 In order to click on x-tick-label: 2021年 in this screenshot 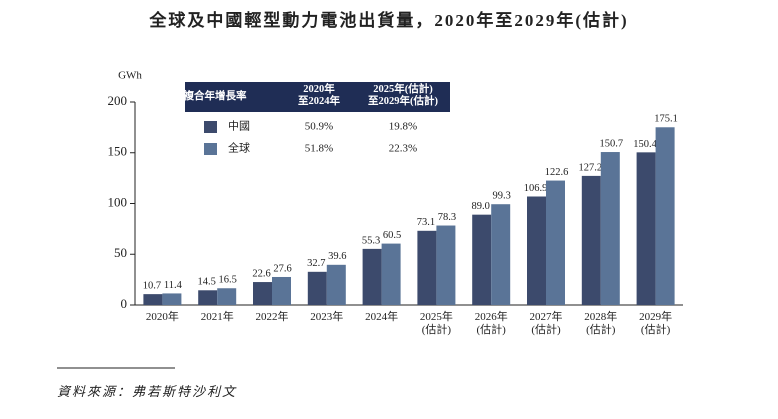, I will do `click(217, 317)`.